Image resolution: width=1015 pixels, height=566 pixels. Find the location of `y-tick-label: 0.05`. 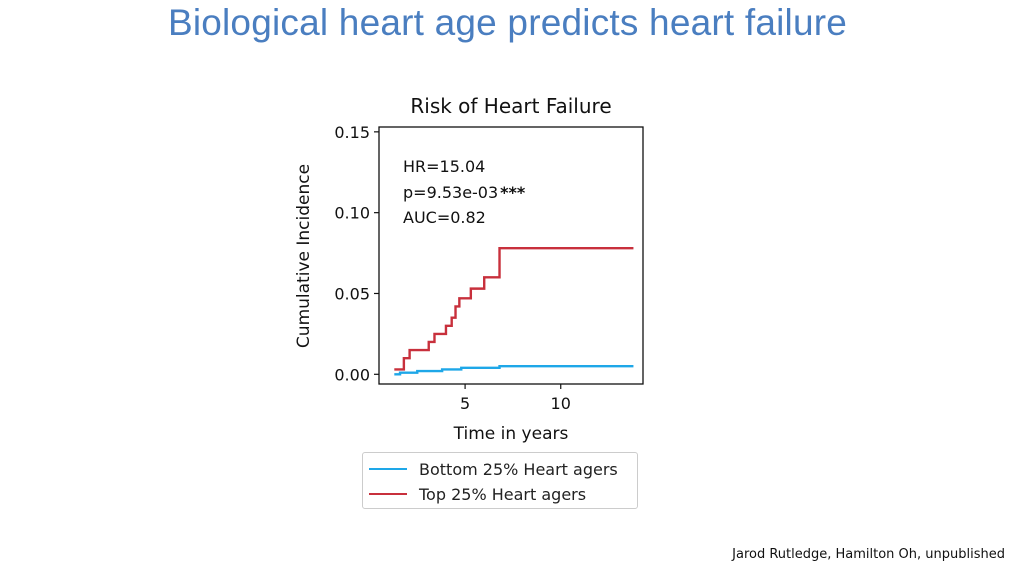

y-tick-label: 0.05 is located at coordinates (352, 293).